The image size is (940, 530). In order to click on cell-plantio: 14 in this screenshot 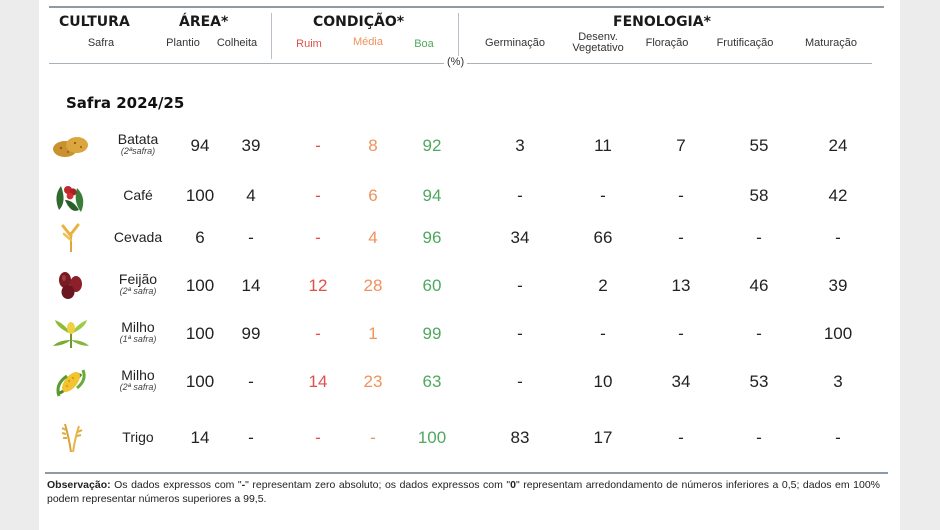, I will do `click(200, 437)`.